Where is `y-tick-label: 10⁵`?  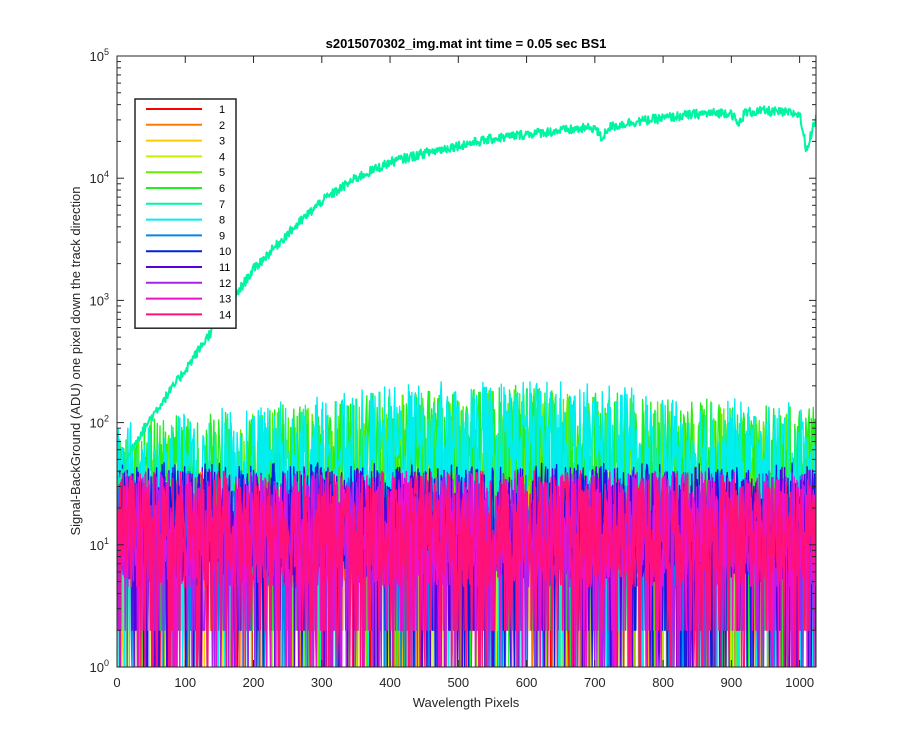
y-tick-label: 10⁵ is located at coordinates (99, 55).